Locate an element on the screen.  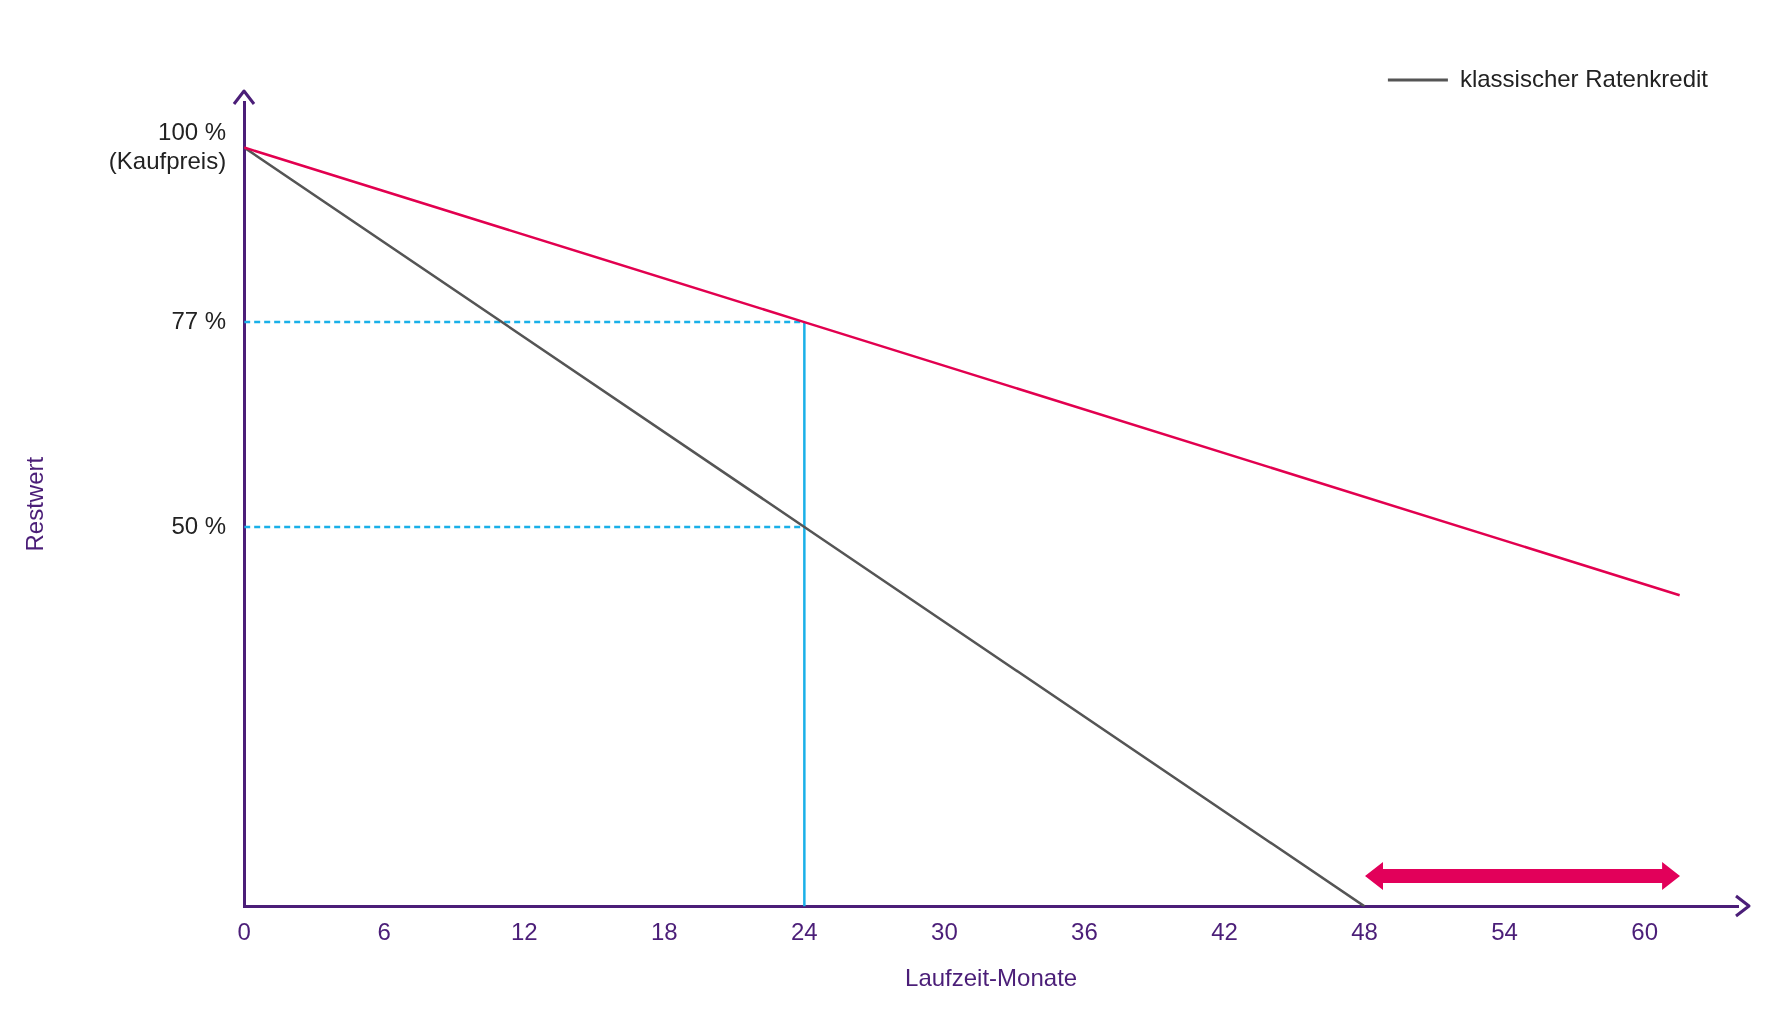
y-tick-label: 77 % is located at coordinates (199, 320).